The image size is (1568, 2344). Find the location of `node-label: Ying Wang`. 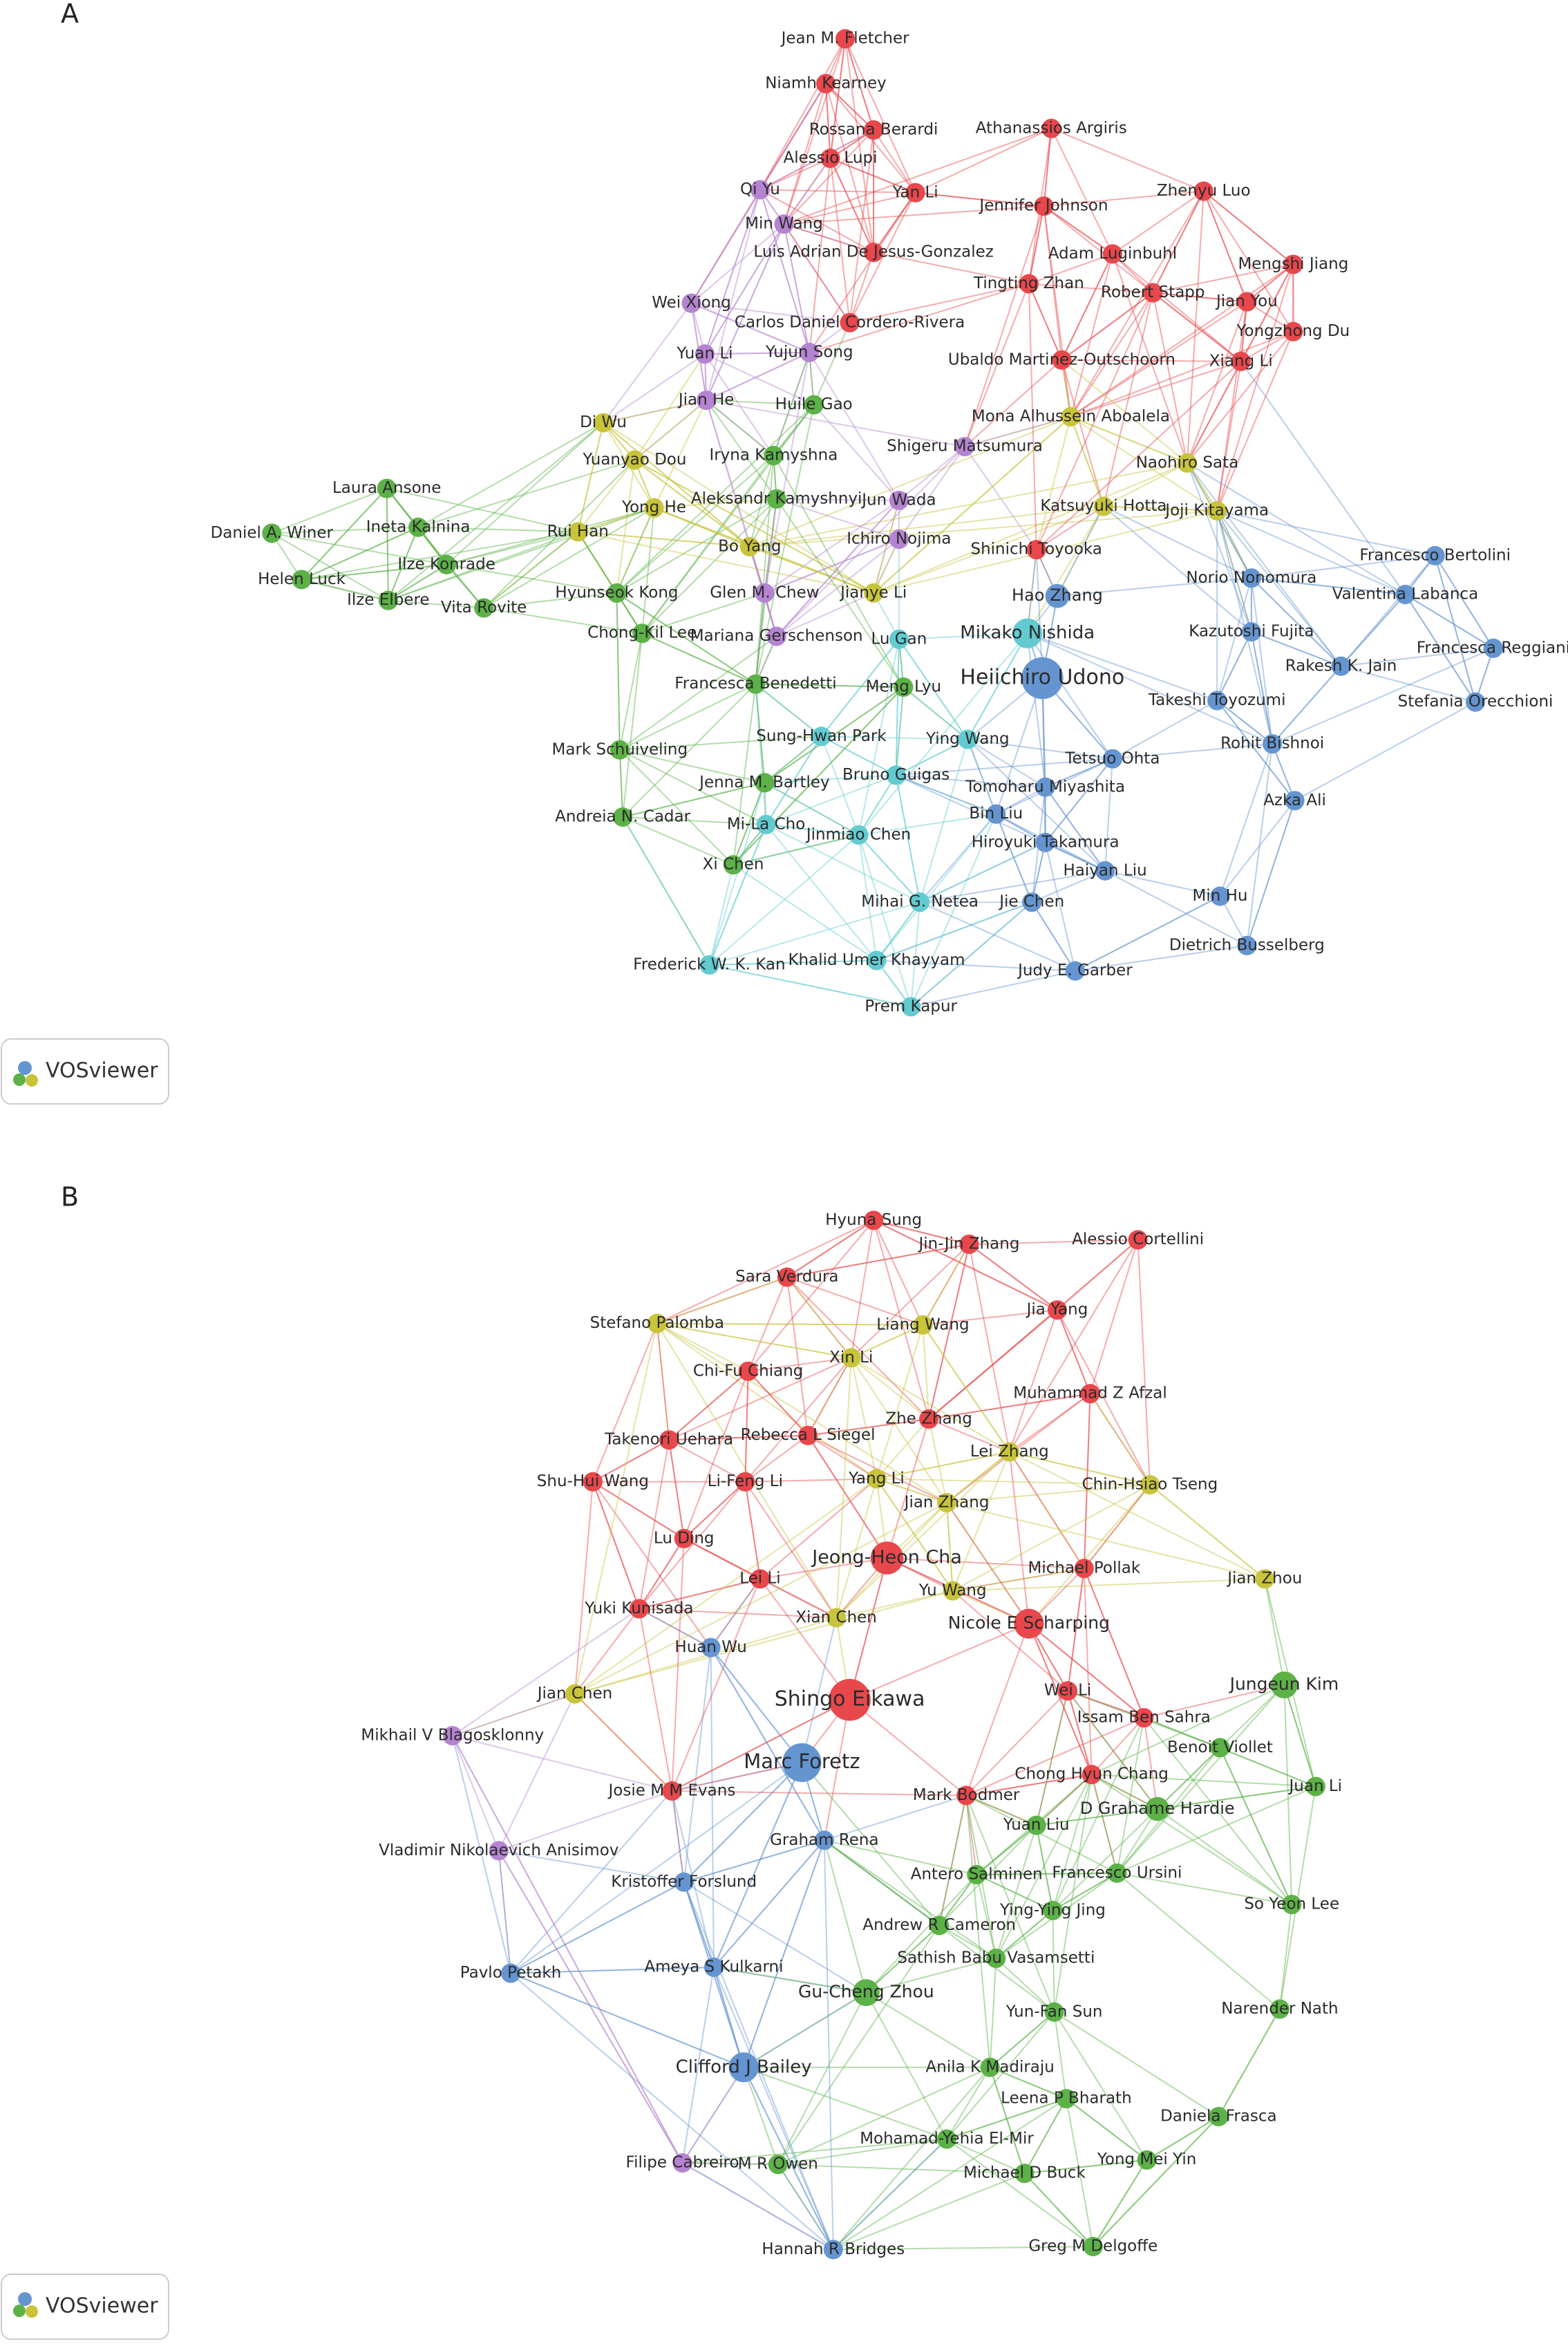

node-label: Ying Wang is located at coordinates (968, 739).